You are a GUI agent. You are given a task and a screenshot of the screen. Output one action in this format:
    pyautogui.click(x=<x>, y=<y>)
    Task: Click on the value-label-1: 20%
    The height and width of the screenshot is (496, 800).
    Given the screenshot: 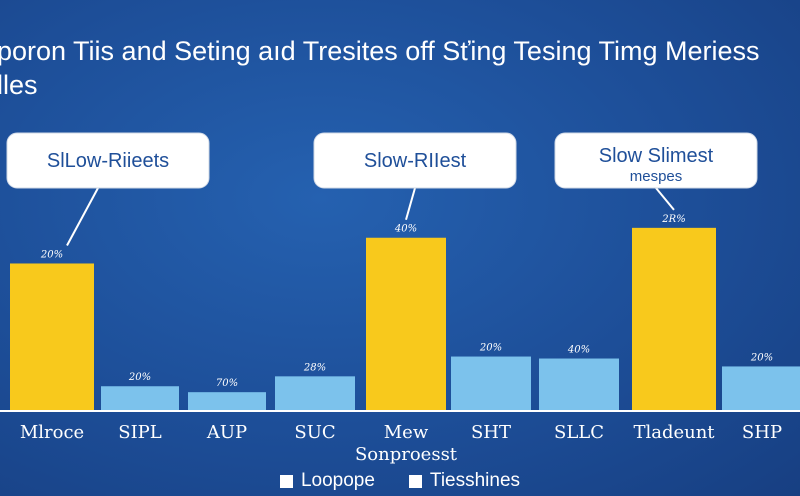 What is the action you would take?
    pyautogui.click(x=51, y=254)
    